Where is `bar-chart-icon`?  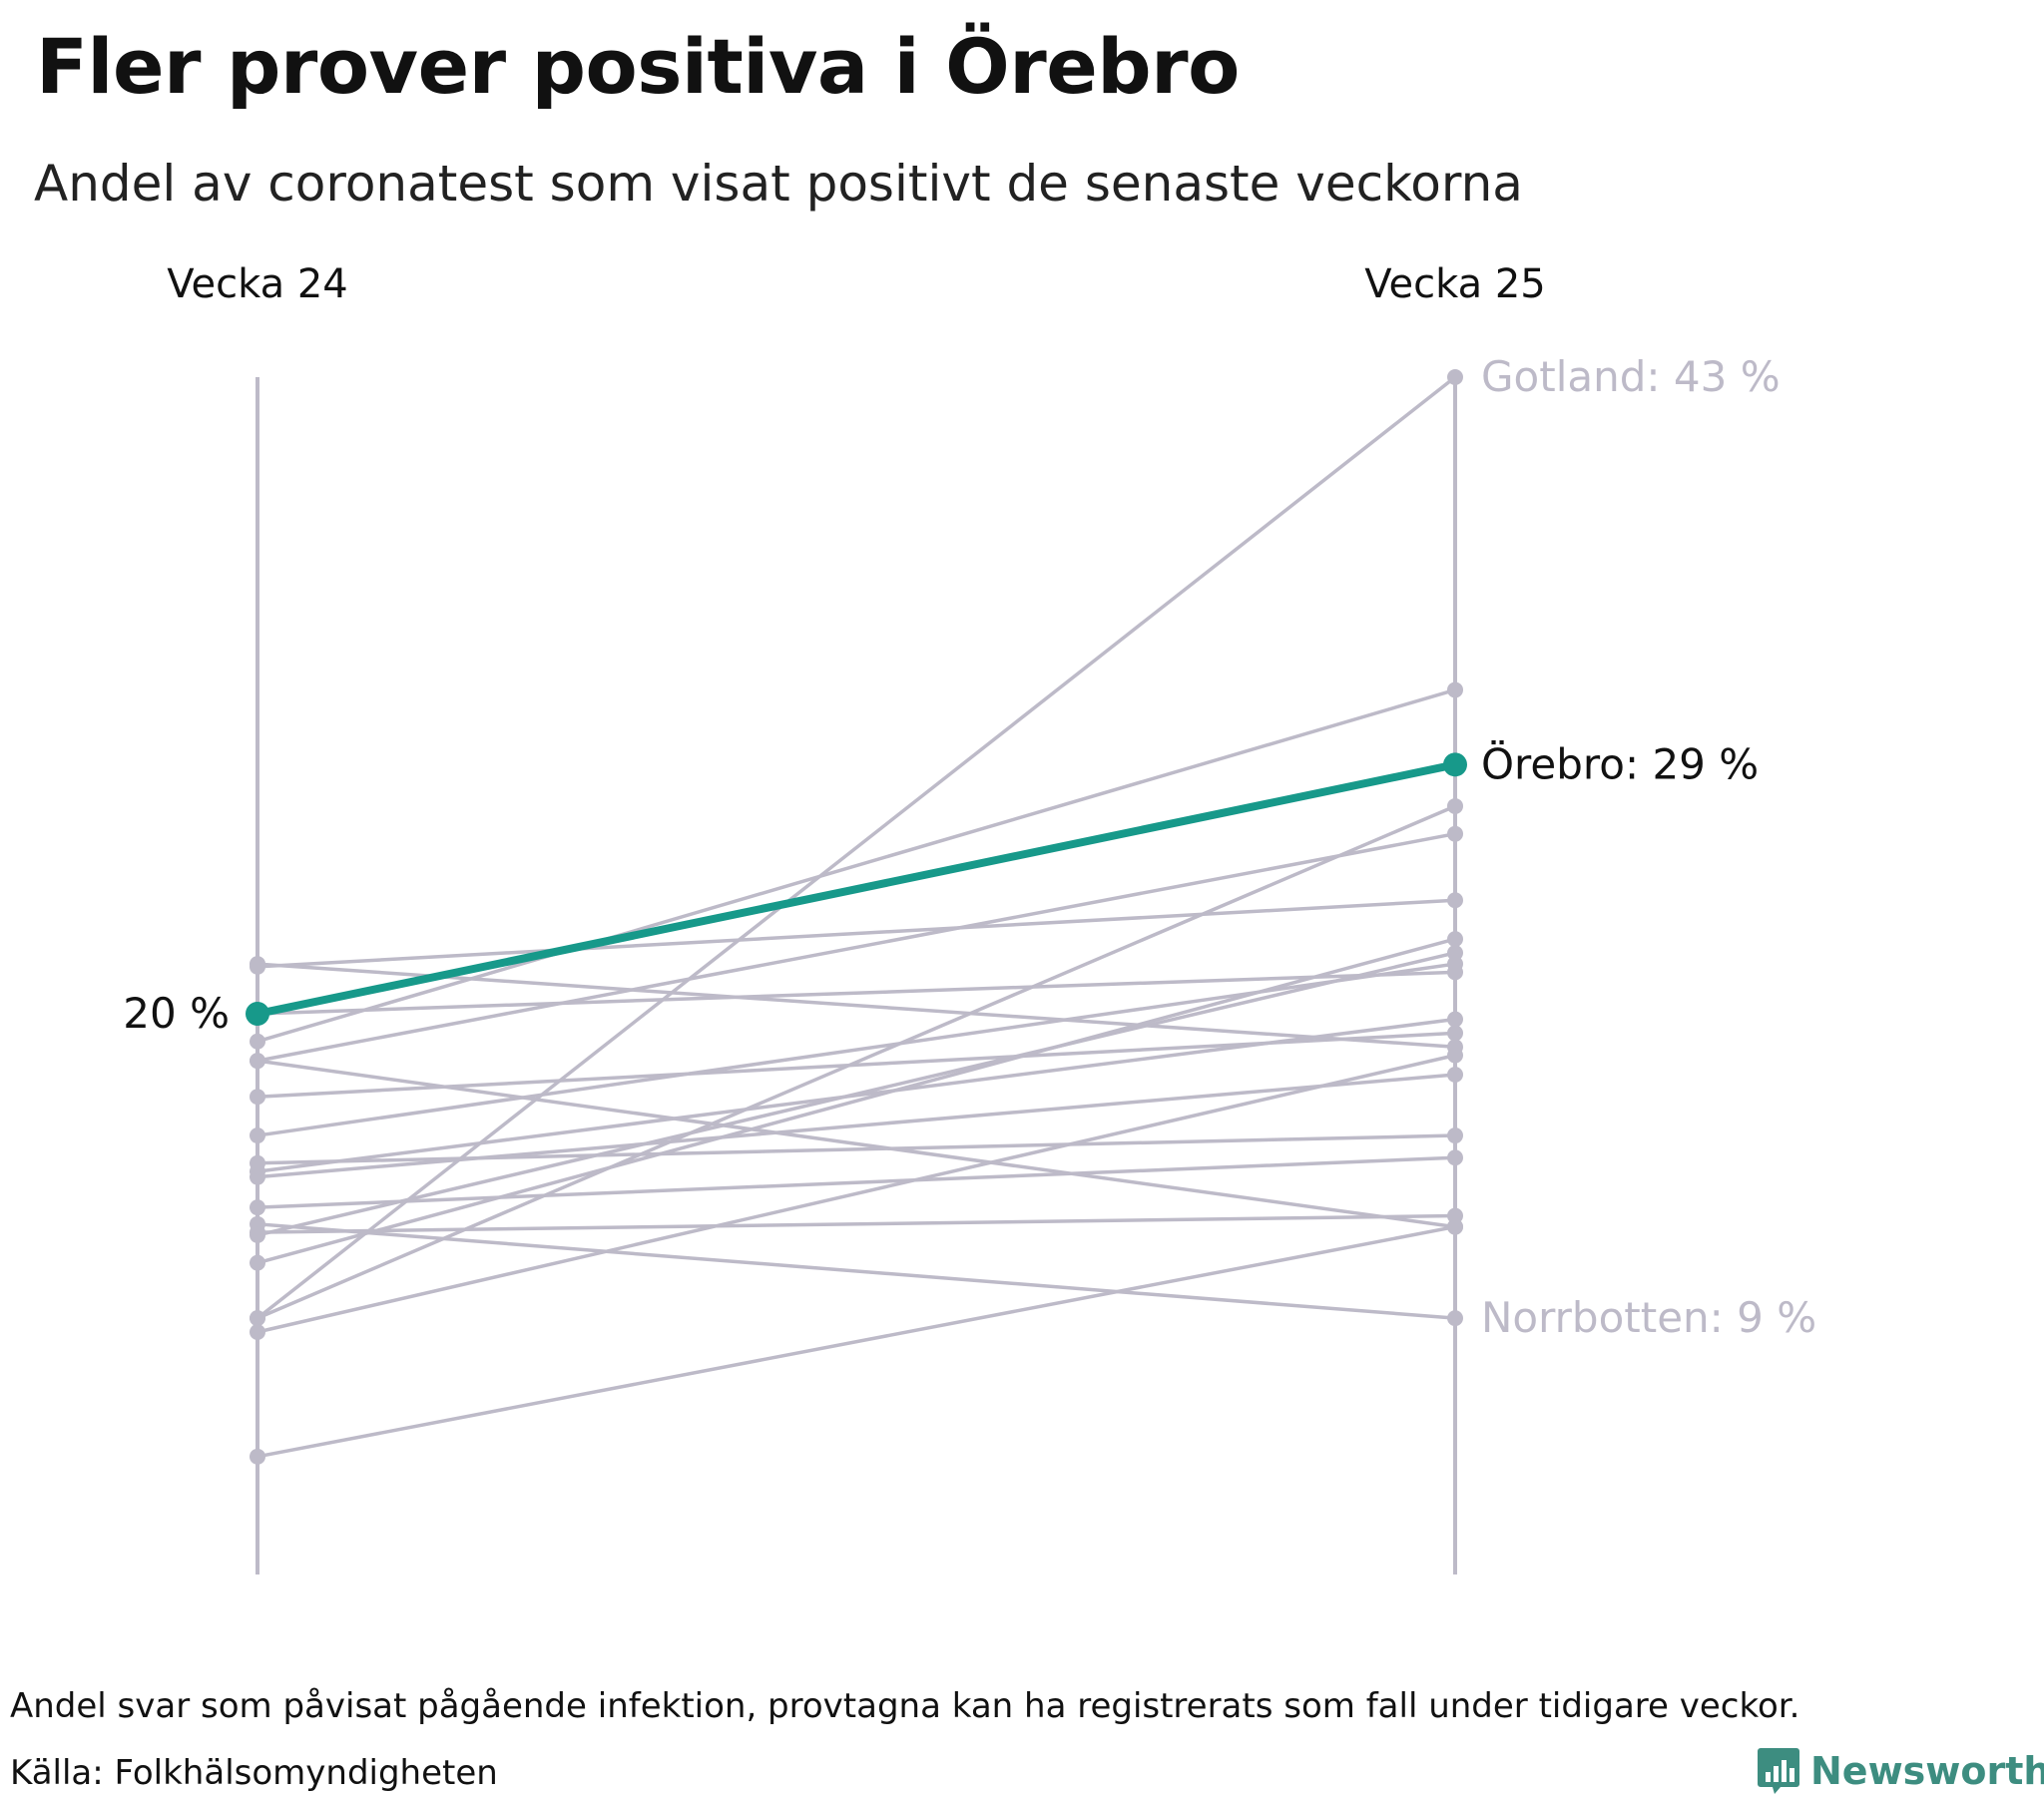
bar-chart-icon is located at coordinates (1778, 1771).